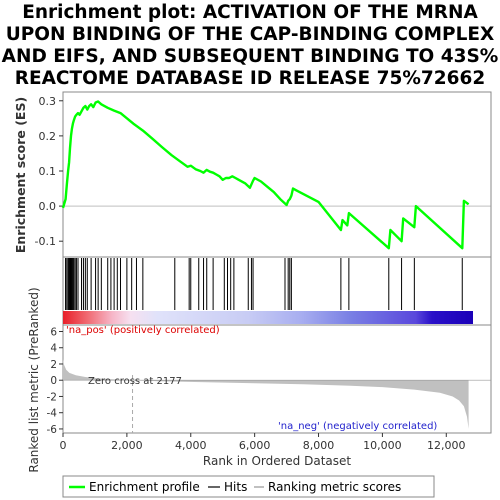 This screenshot has width=500, height=500. Describe the element at coordinates (264, 284) in the screenshot. I see `hit-markers` at that location.